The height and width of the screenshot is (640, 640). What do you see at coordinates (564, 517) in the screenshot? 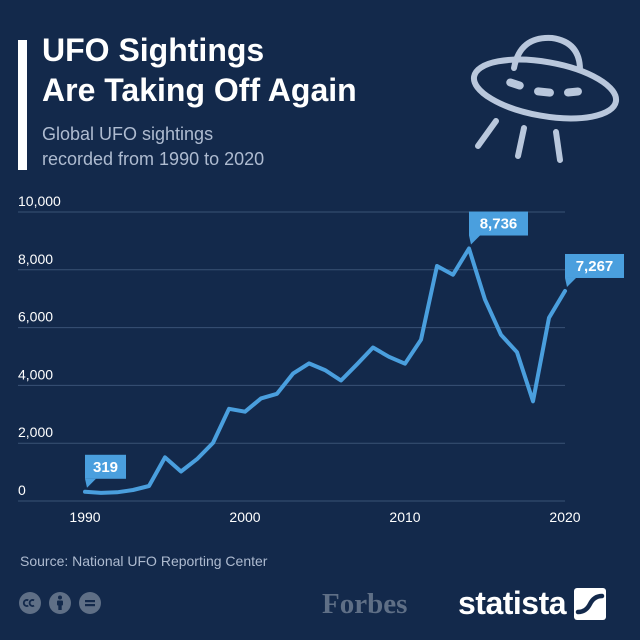
I see `x-tick-label: 2020` at bounding box center [564, 517].